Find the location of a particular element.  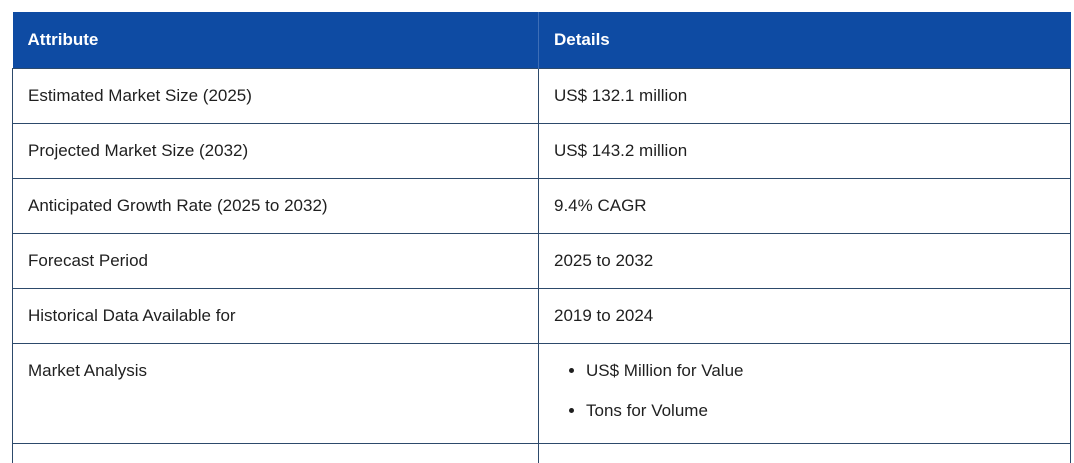

attribute-cell: Projected Market Size (2032) is located at coordinates (275, 150).